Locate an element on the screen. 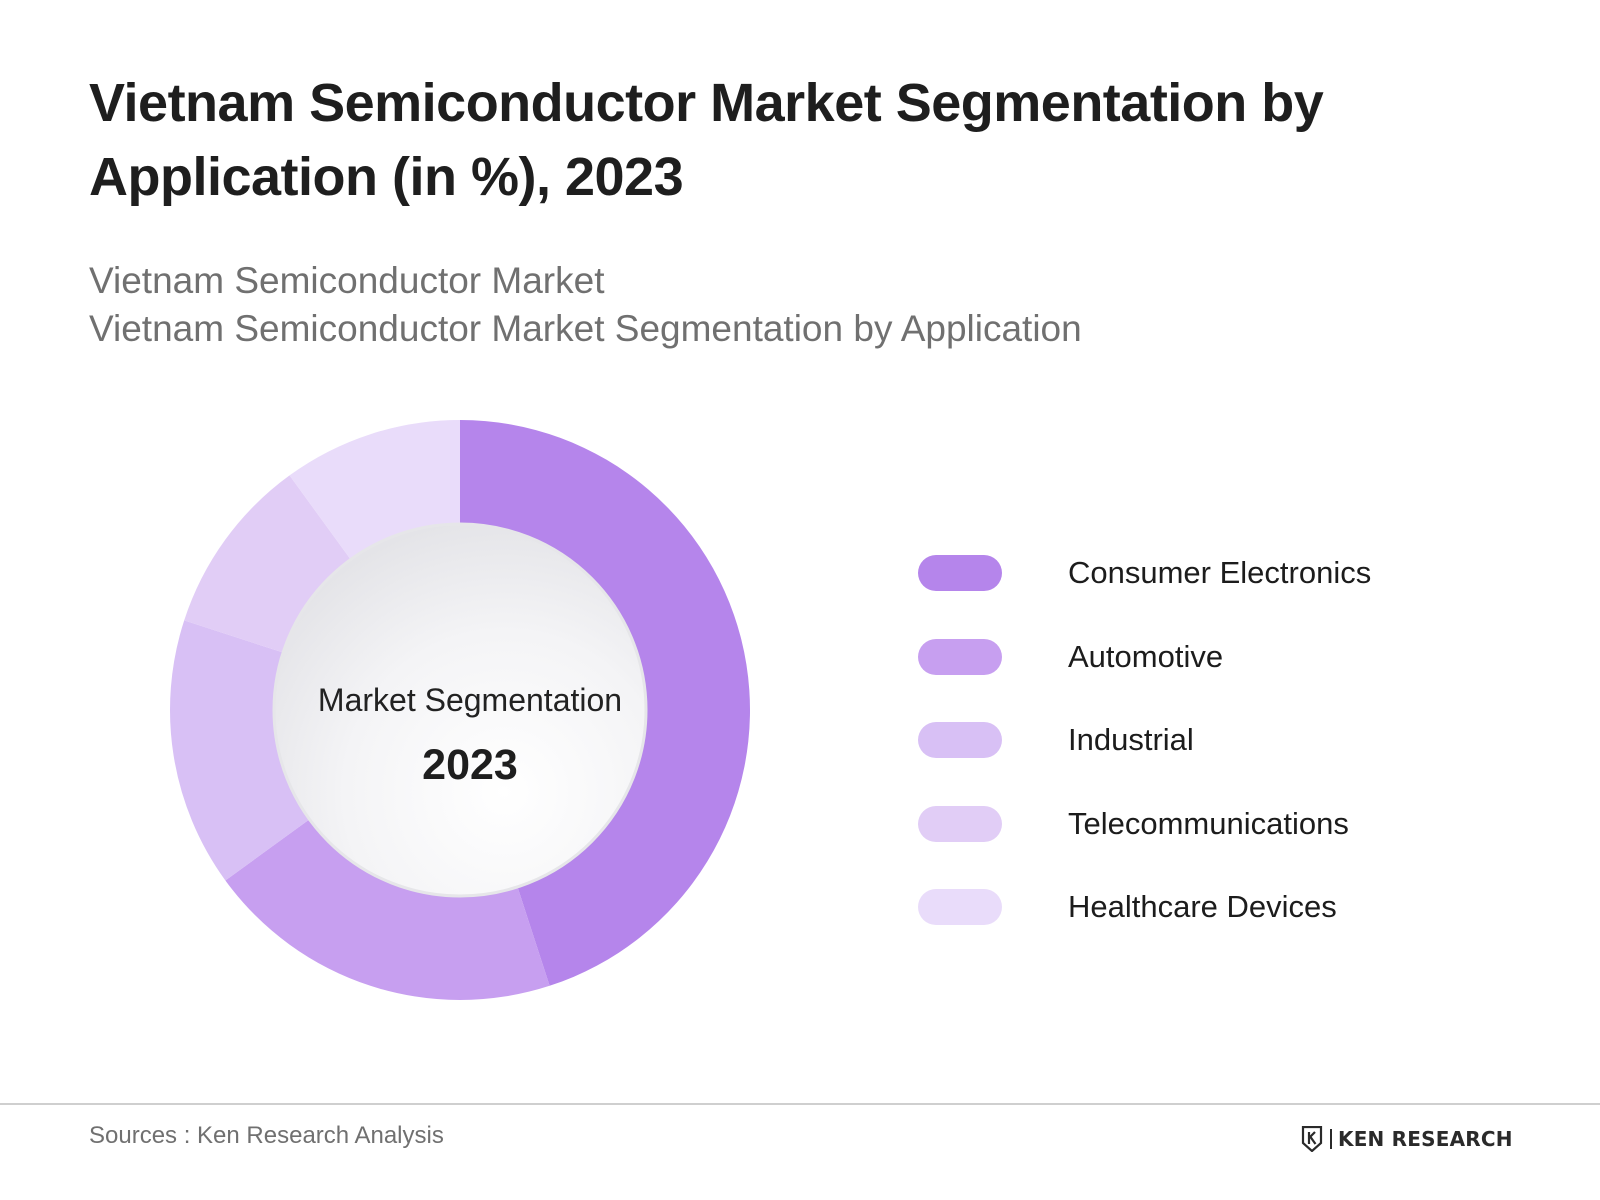  legend-item-industrial: Industrial is located at coordinates (1228, 740).